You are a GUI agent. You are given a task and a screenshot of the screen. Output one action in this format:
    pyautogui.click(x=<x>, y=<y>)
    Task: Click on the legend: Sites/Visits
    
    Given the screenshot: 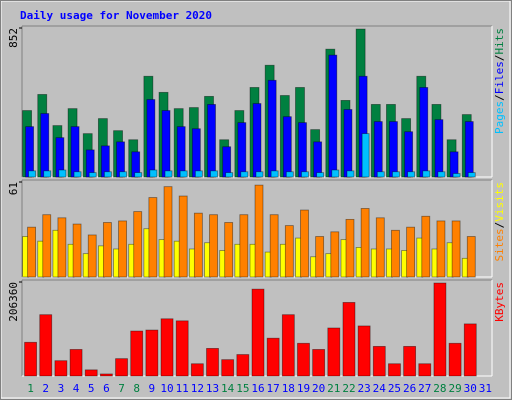 What is the action you would take?
    pyautogui.click(x=499, y=222)
    